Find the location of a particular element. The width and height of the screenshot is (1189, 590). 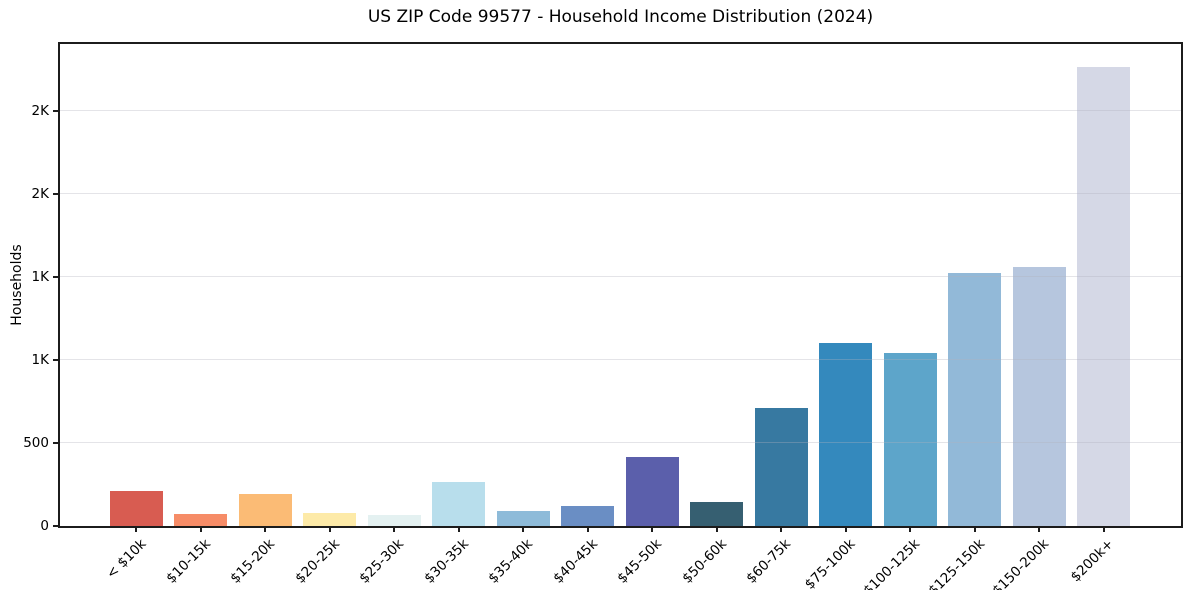

y-tick-label: 0 is located at coordinates (44, 526).